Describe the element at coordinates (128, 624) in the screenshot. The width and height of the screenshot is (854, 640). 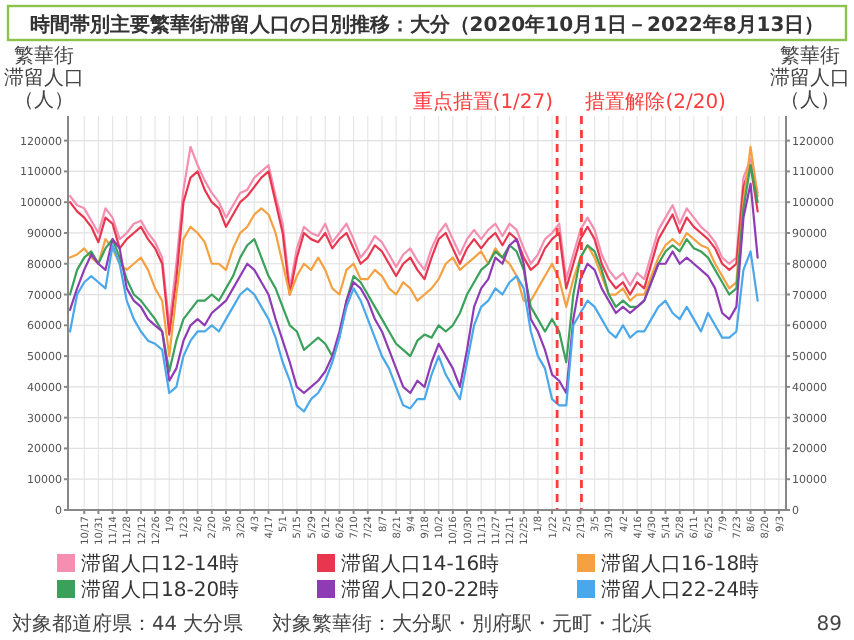
I see `text: 対象都道府県：44 大分県` at that location.